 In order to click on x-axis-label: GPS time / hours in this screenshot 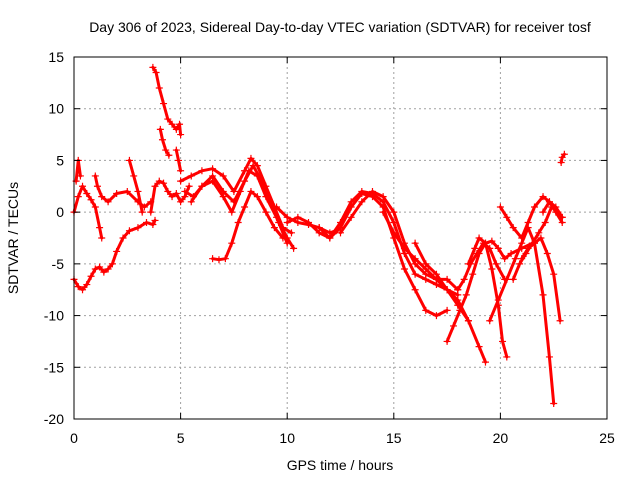, I will do `click(340, 465)`.